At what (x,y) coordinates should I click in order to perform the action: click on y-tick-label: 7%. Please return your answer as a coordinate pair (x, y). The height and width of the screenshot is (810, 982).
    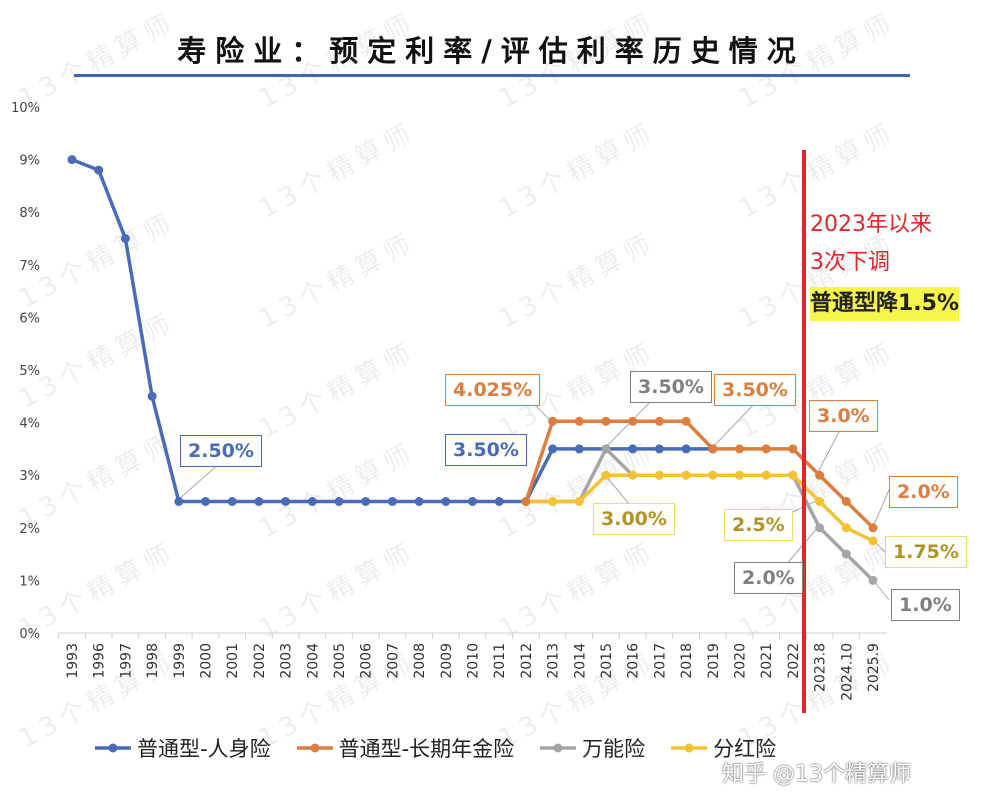
    Looking at the image, I should click on (29, 266).